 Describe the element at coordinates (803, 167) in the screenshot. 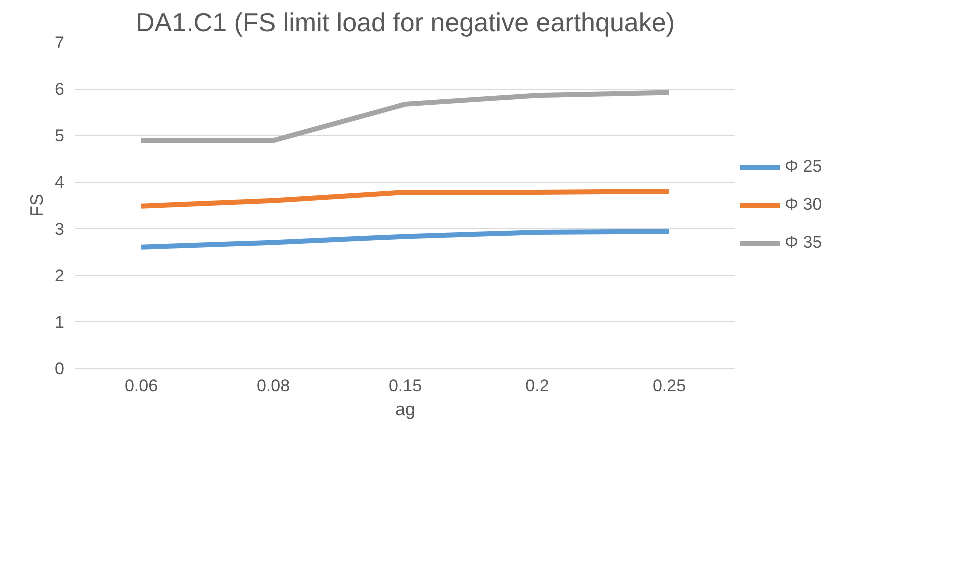

I see `legend-label: Φ 25` at that location.